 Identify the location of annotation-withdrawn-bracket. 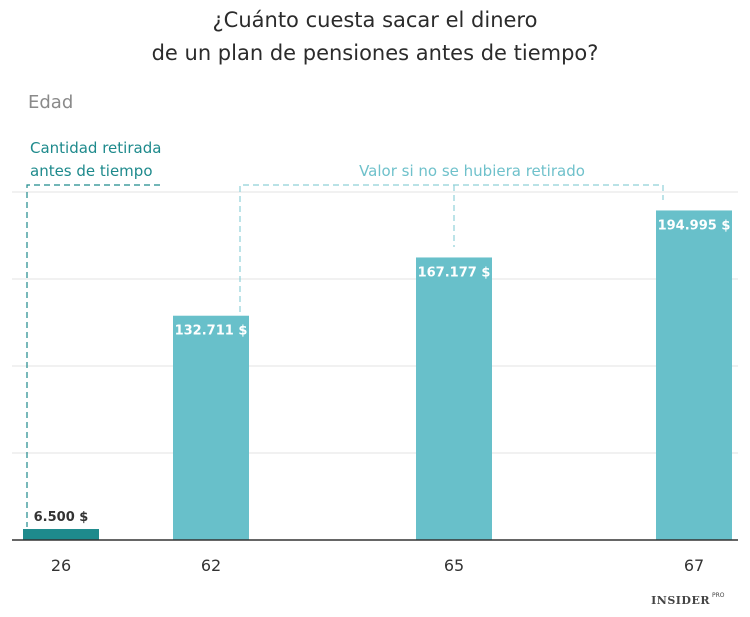
(93, 355).